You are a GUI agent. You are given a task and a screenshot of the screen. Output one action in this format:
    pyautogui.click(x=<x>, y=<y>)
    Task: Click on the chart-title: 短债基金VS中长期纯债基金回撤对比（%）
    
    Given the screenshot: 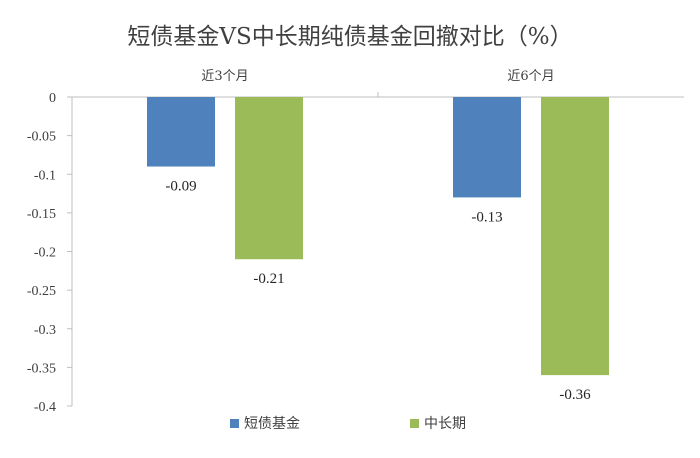 What is the action you would take?
    pyautogui.click(x=349, y=37)
    